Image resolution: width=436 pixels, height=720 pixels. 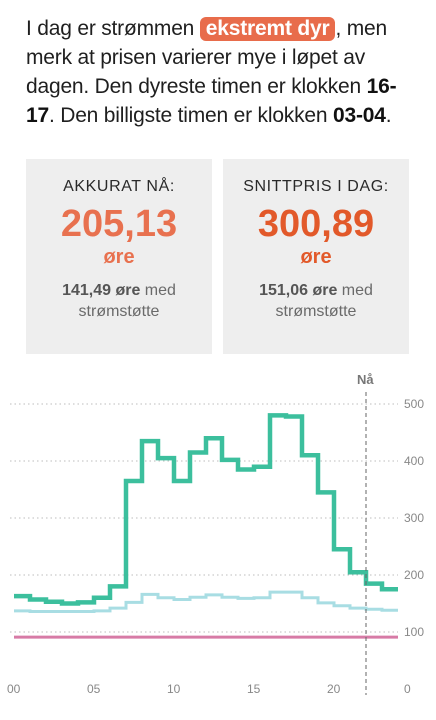 I want to click on subsidy-price-line, so click(x=206, y=601).